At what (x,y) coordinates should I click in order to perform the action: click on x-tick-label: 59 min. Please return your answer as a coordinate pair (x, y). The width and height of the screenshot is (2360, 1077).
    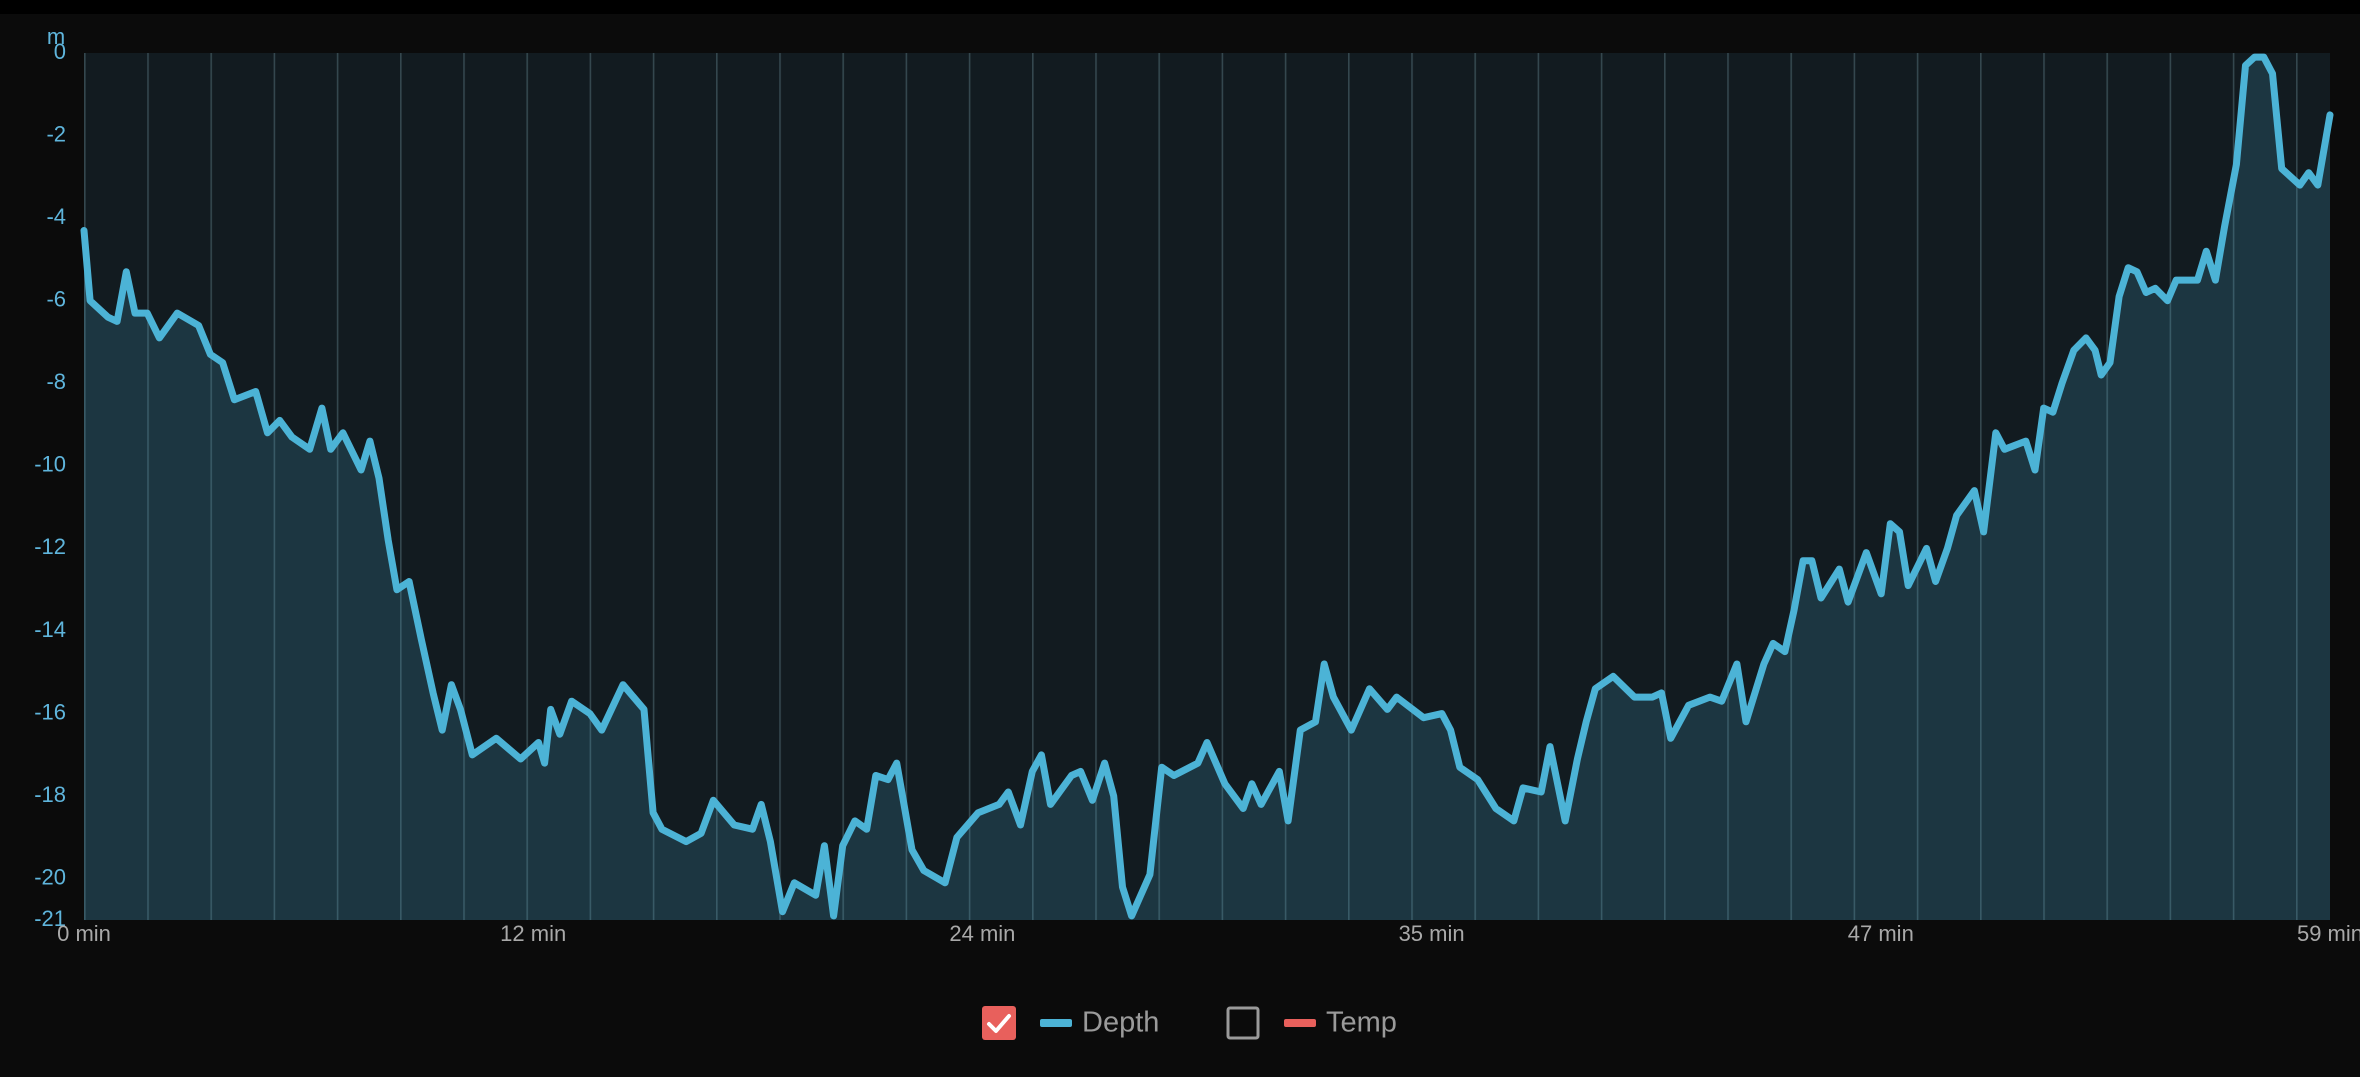
    Looking at the image, I should click on (2328, 933).